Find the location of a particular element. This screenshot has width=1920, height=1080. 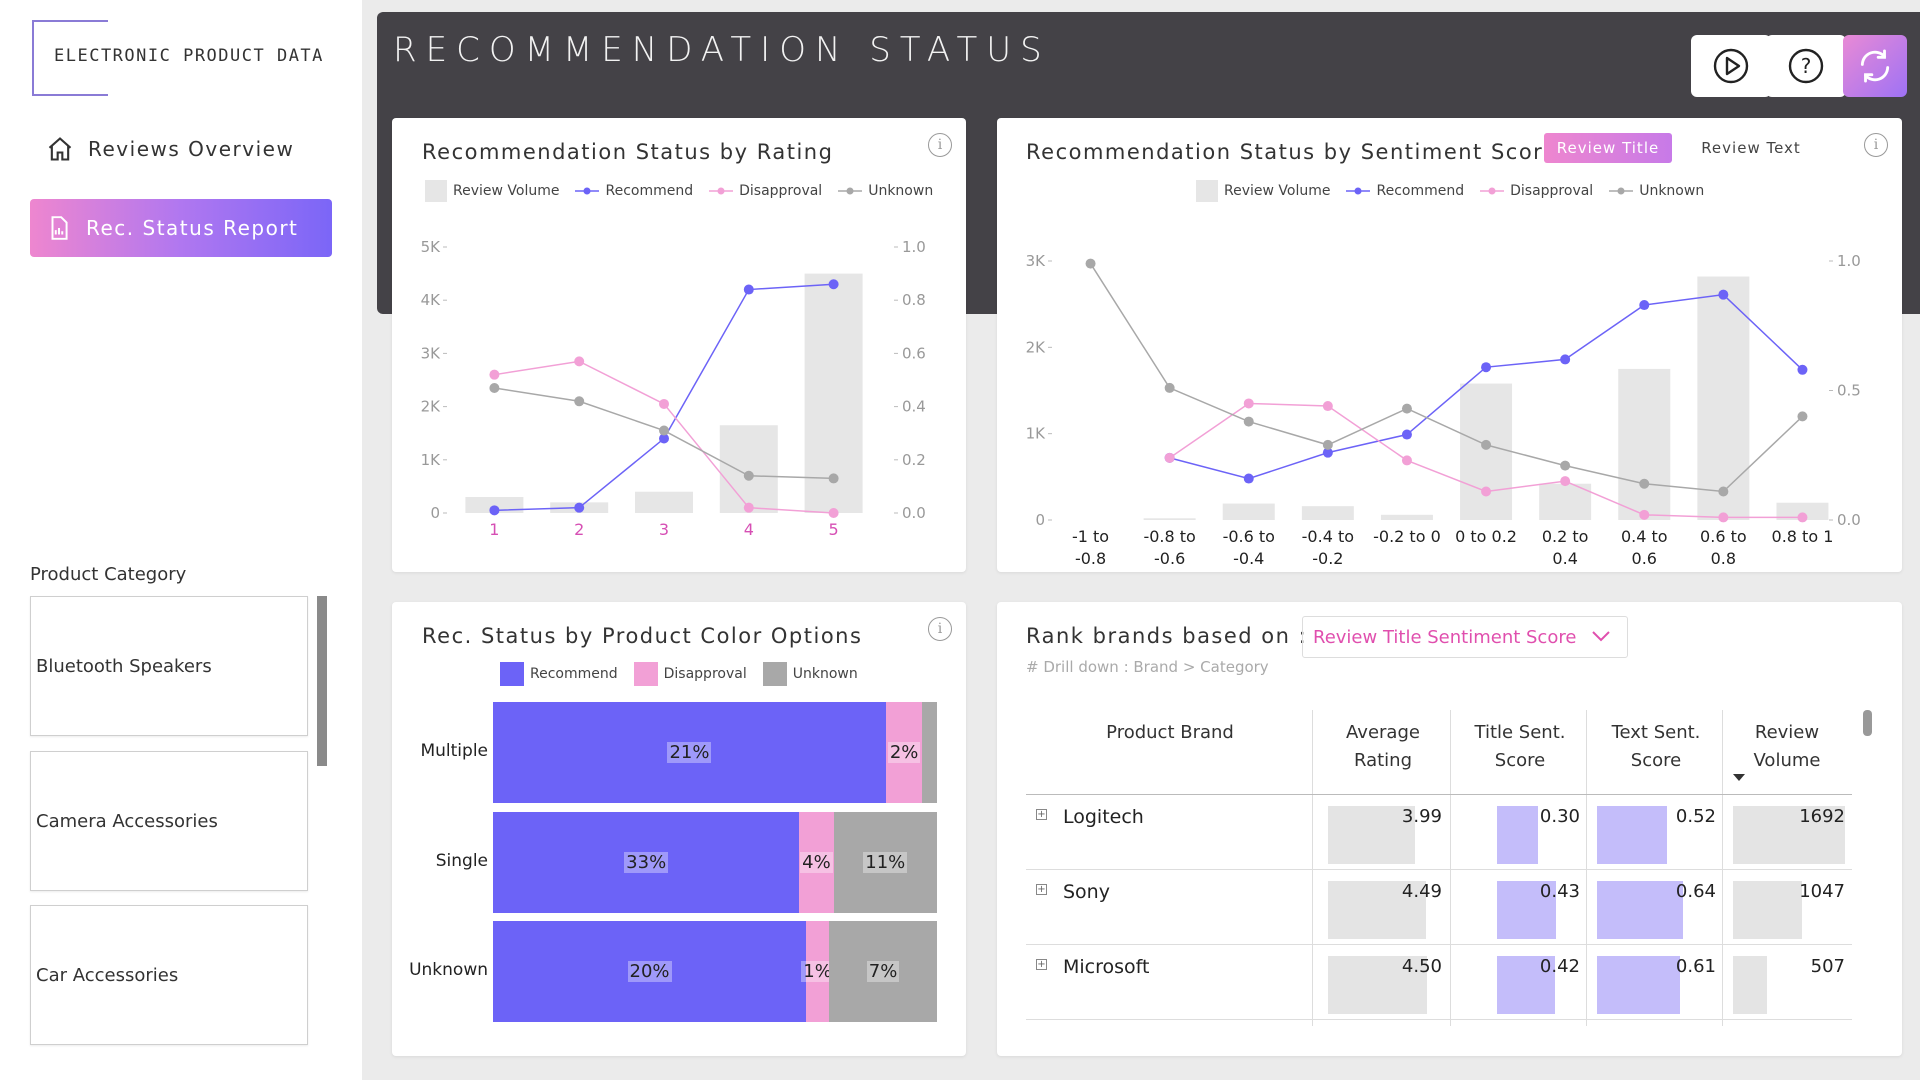

text-sent-bar is located at coordinates (1640, 910).